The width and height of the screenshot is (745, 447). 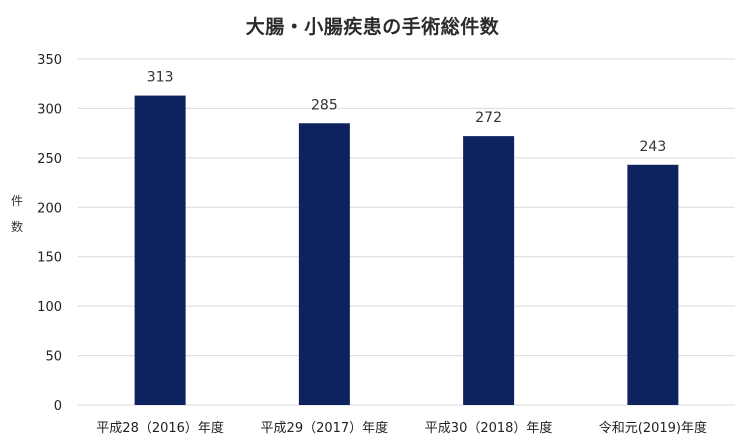 I want to click on x-tick-label: 令和元(2019)年度, so click(x=653, y=428).